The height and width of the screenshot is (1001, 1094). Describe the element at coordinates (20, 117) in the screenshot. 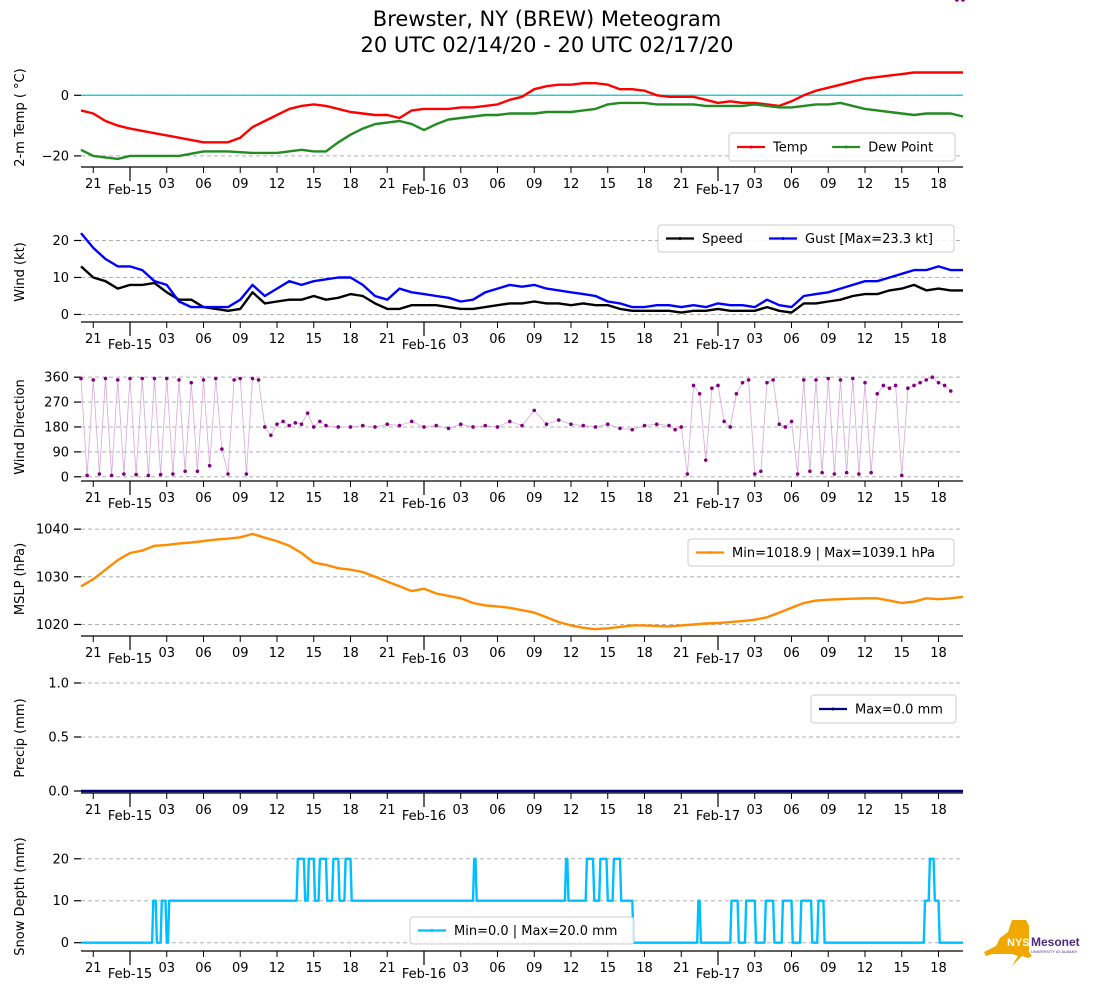

I see `y-axis-label: 2-m Temp ( °C)` at that location.